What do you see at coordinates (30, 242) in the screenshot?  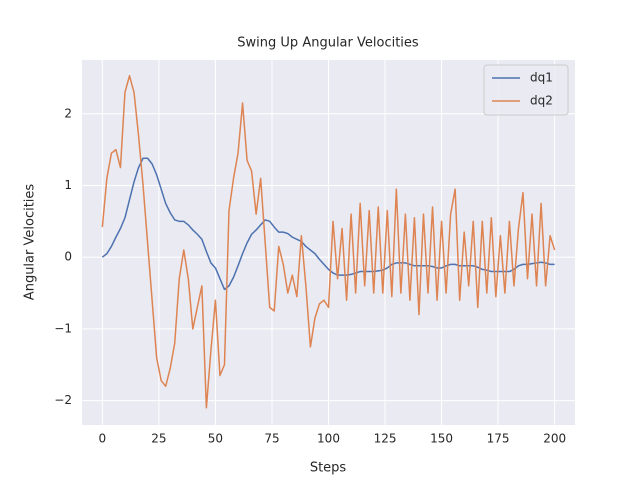 I see `y-axis-label: Angular Velocities` at bounding box center [30, 242].